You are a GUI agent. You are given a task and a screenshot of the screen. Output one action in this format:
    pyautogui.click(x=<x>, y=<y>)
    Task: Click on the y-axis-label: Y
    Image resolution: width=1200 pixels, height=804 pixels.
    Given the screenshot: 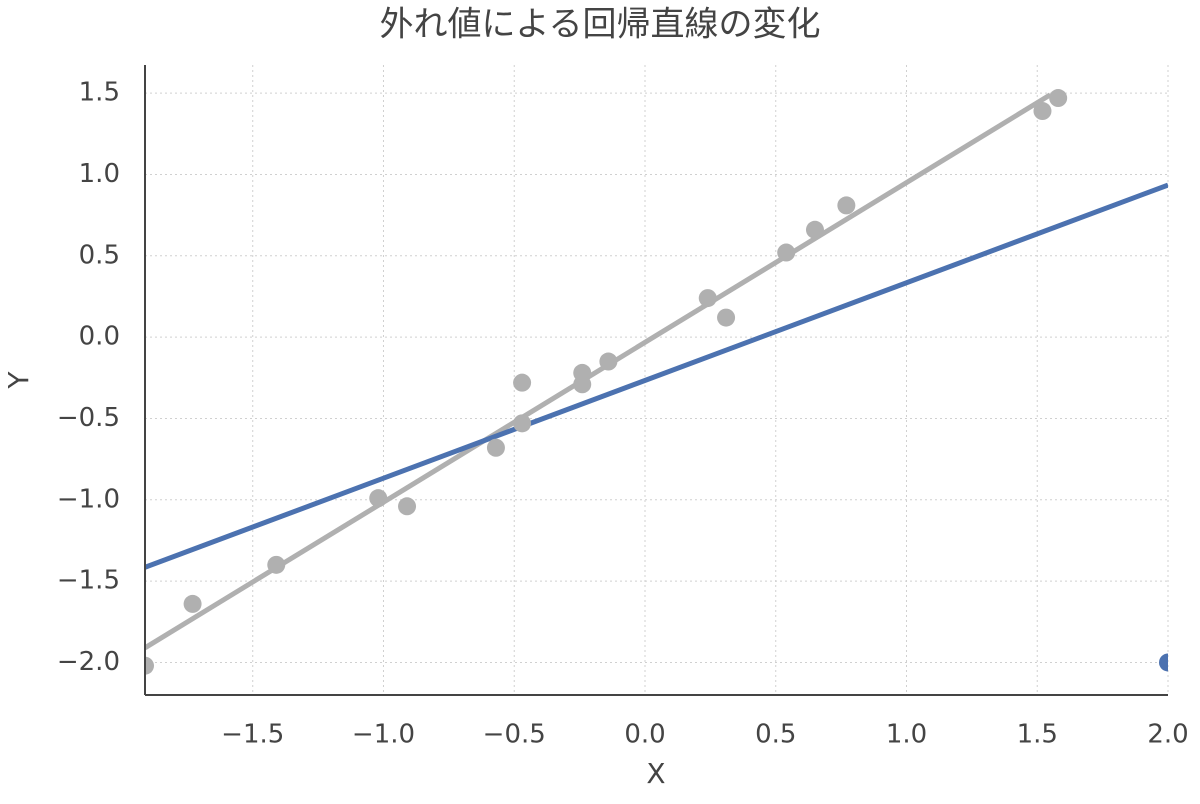 What is the action you would take?
    pyautogui.click(x=18, y=380)
    